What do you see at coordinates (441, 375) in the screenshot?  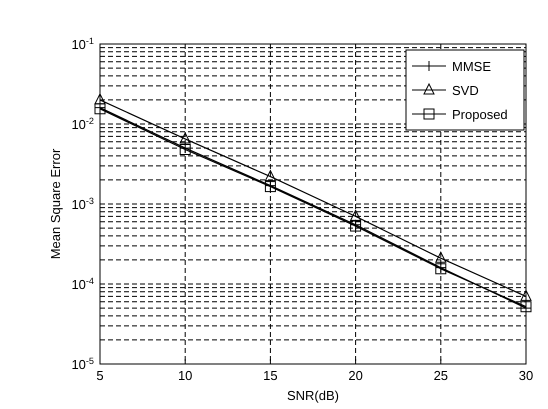 I see `x-tick-label: 25` at bounding box center [441, 375].